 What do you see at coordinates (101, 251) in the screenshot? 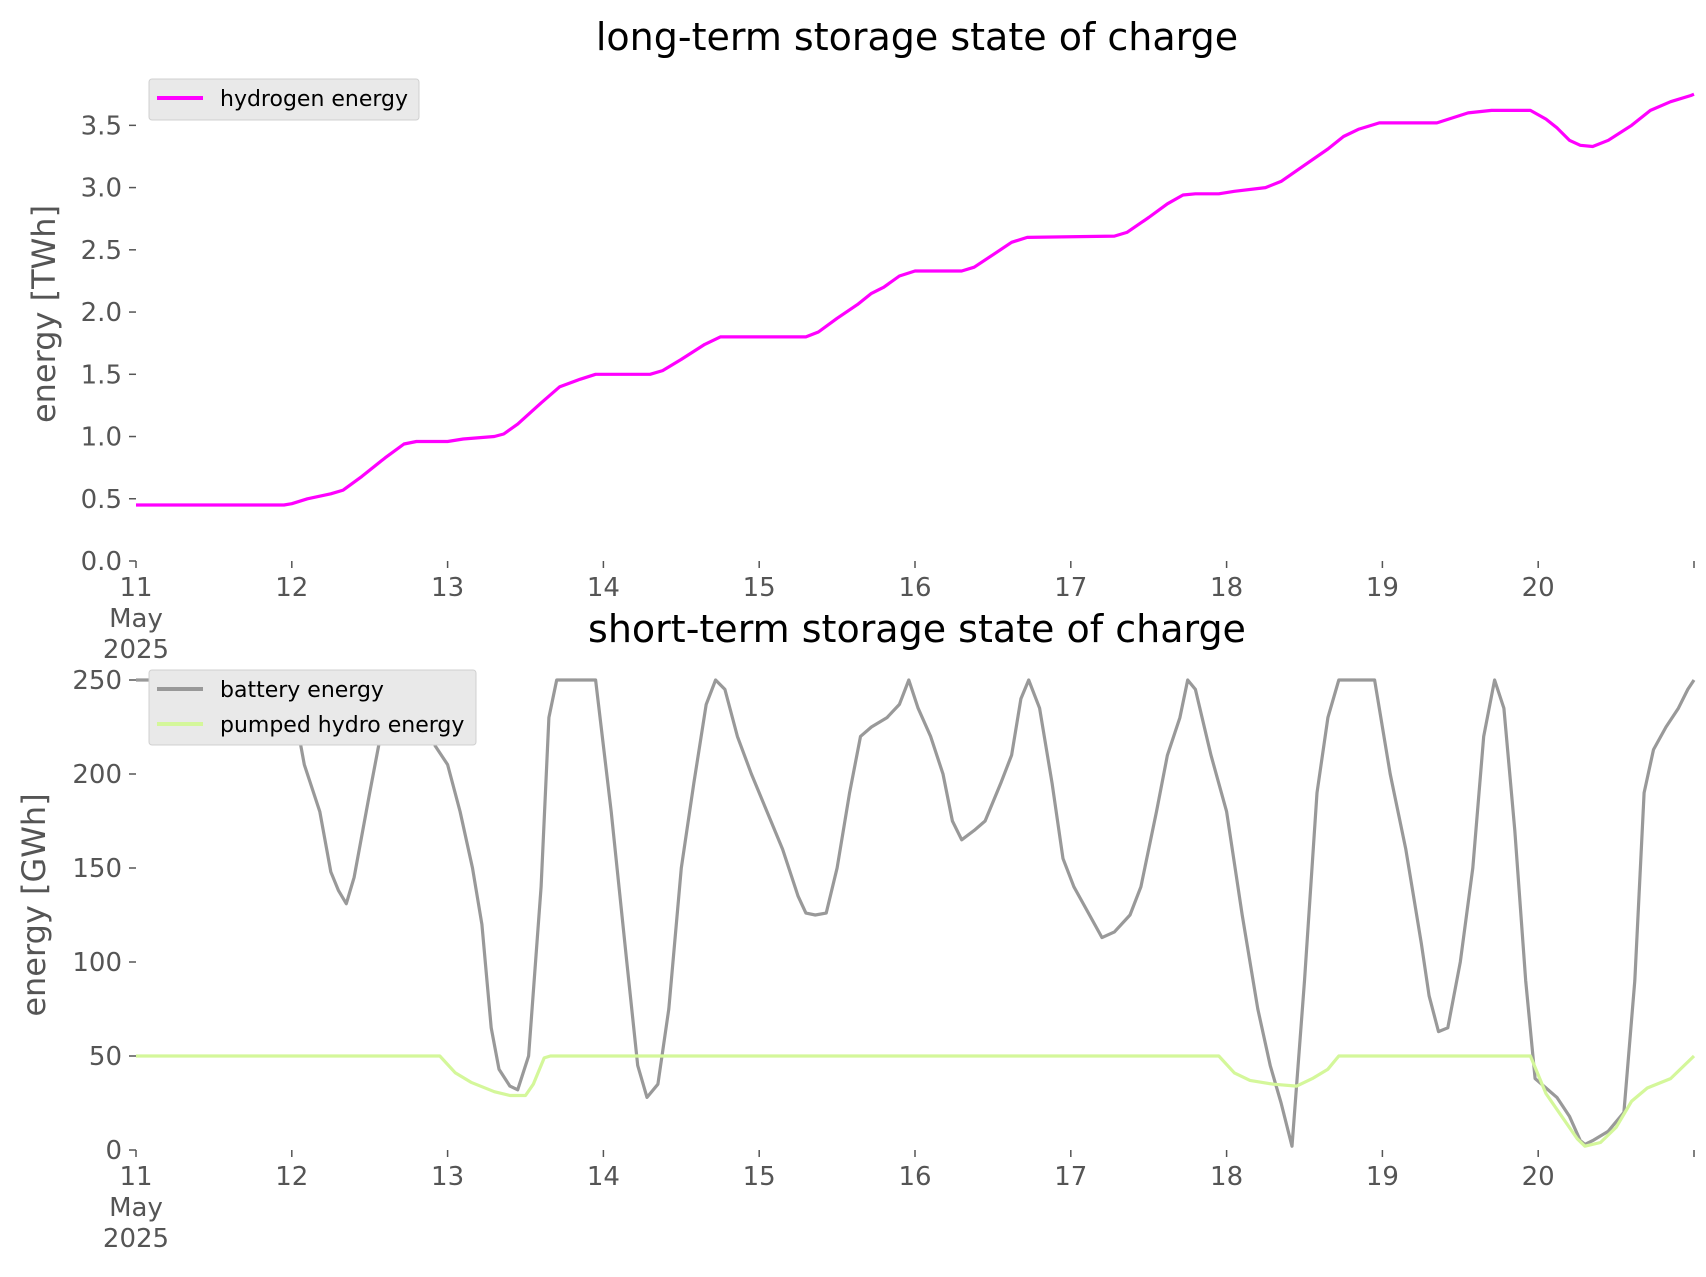
I see `y-tick-label: 2.5` at bounding box center [101, 251].